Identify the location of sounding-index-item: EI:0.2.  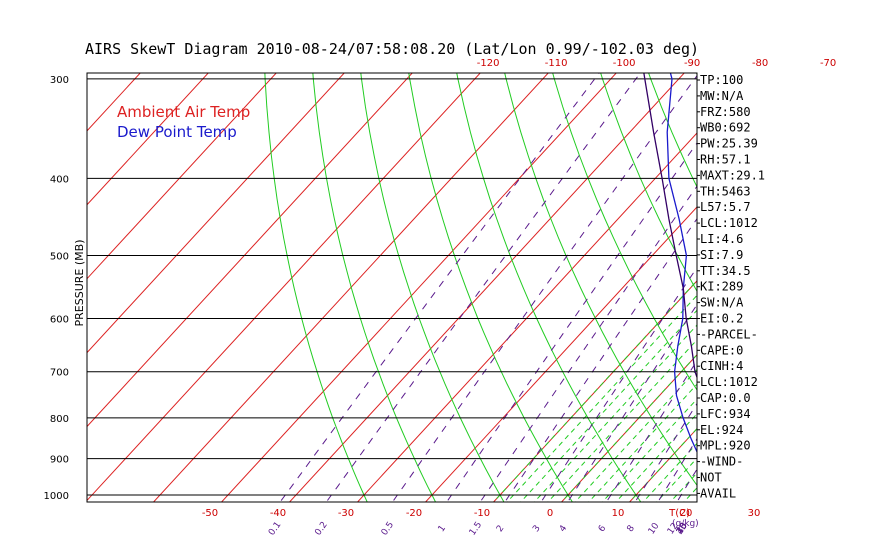
(721, 319).